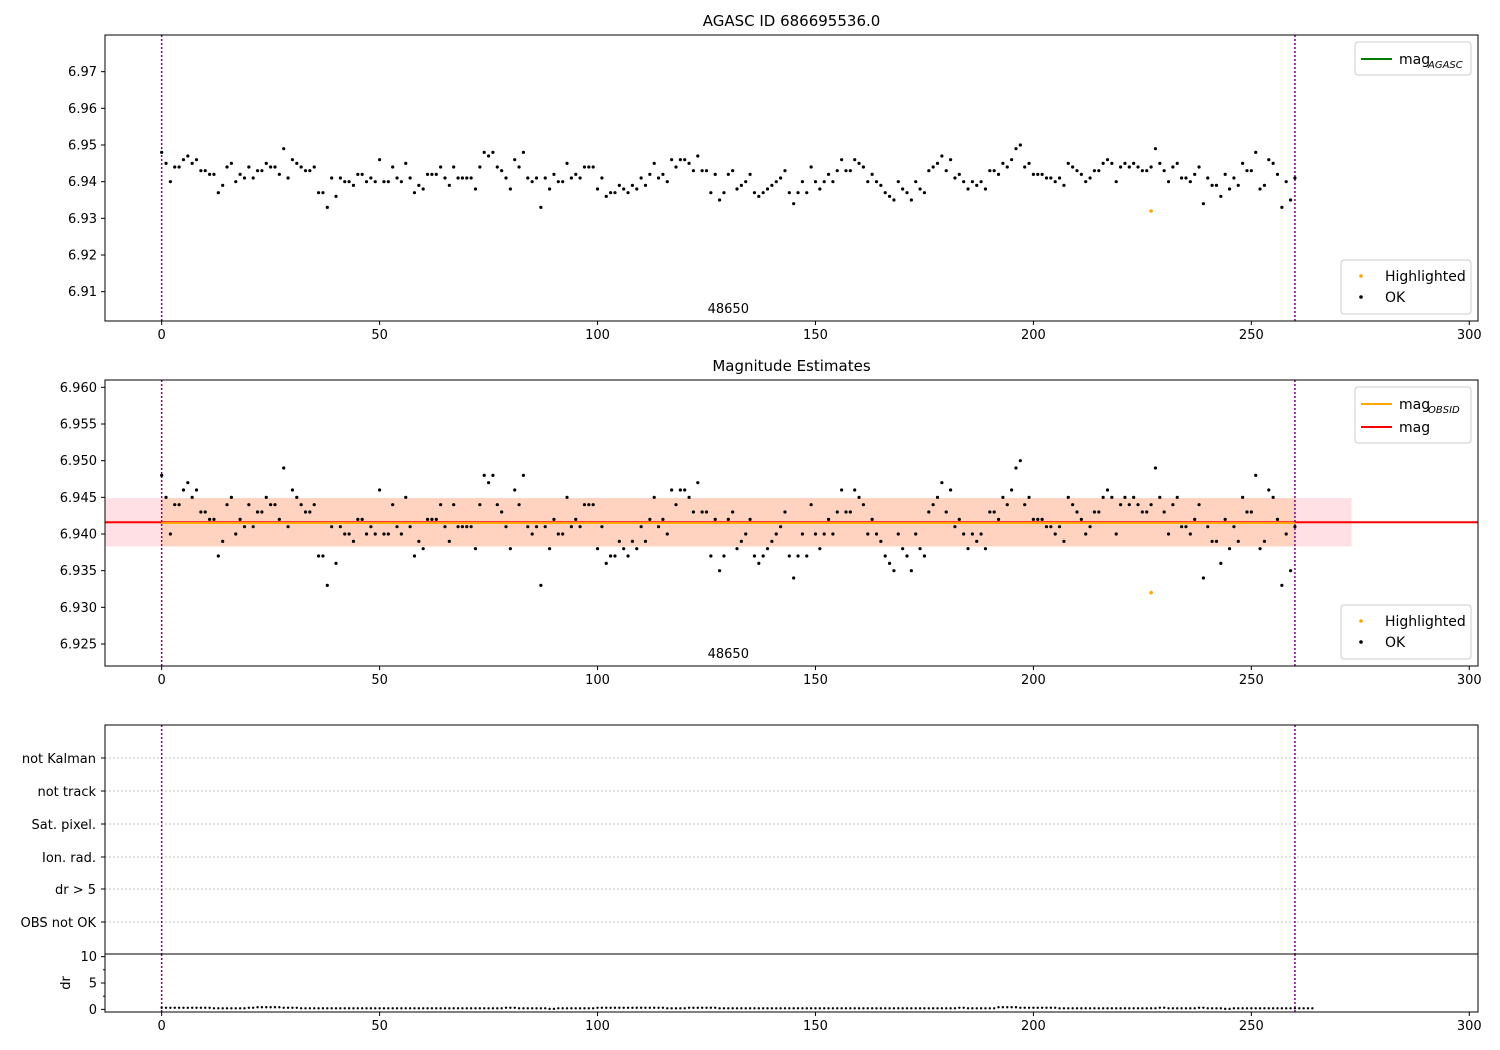 Image resolution: width=1500 pixels, height=1050 pixels. Describe the element at coordinates (66, 792) in the screenshot. I see `flag-label: not track` at that location.